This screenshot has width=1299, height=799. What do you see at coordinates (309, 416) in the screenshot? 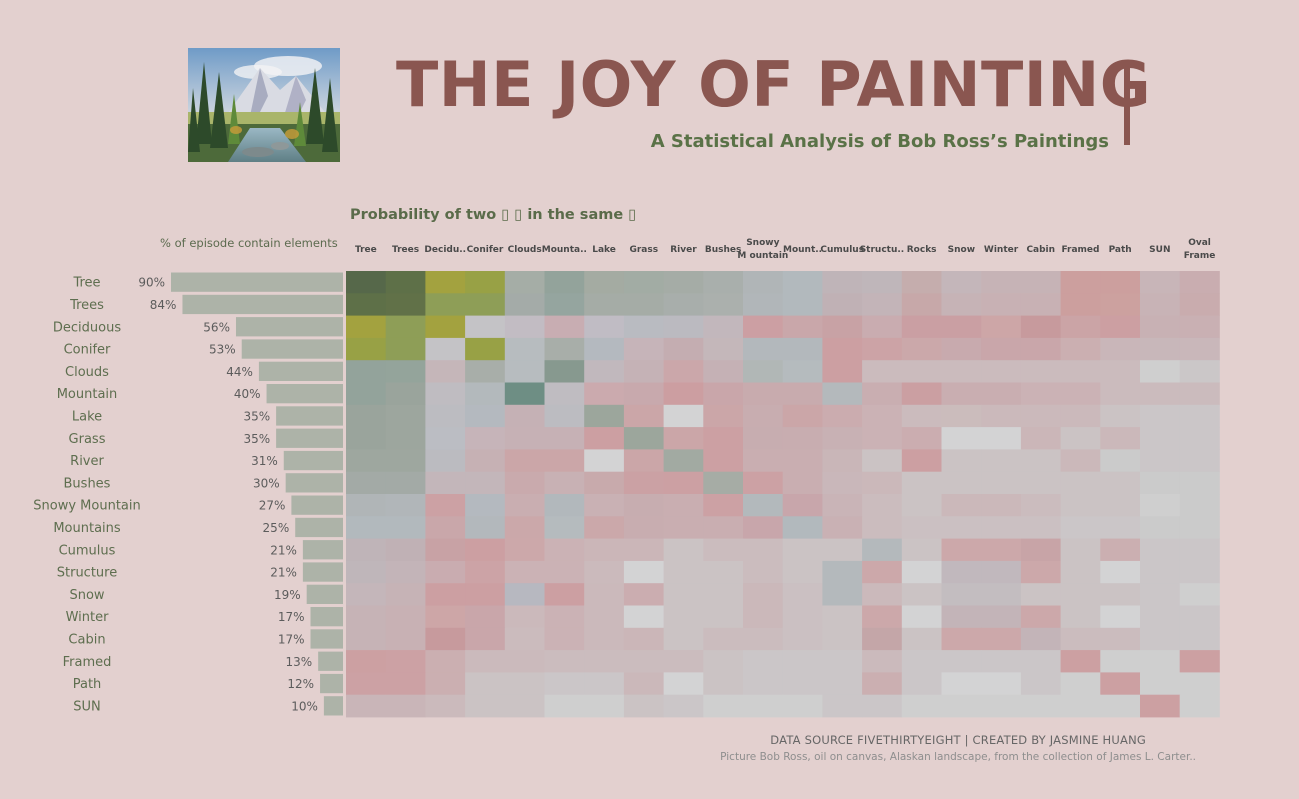
I see `bar` at bounding box center [309, 416].